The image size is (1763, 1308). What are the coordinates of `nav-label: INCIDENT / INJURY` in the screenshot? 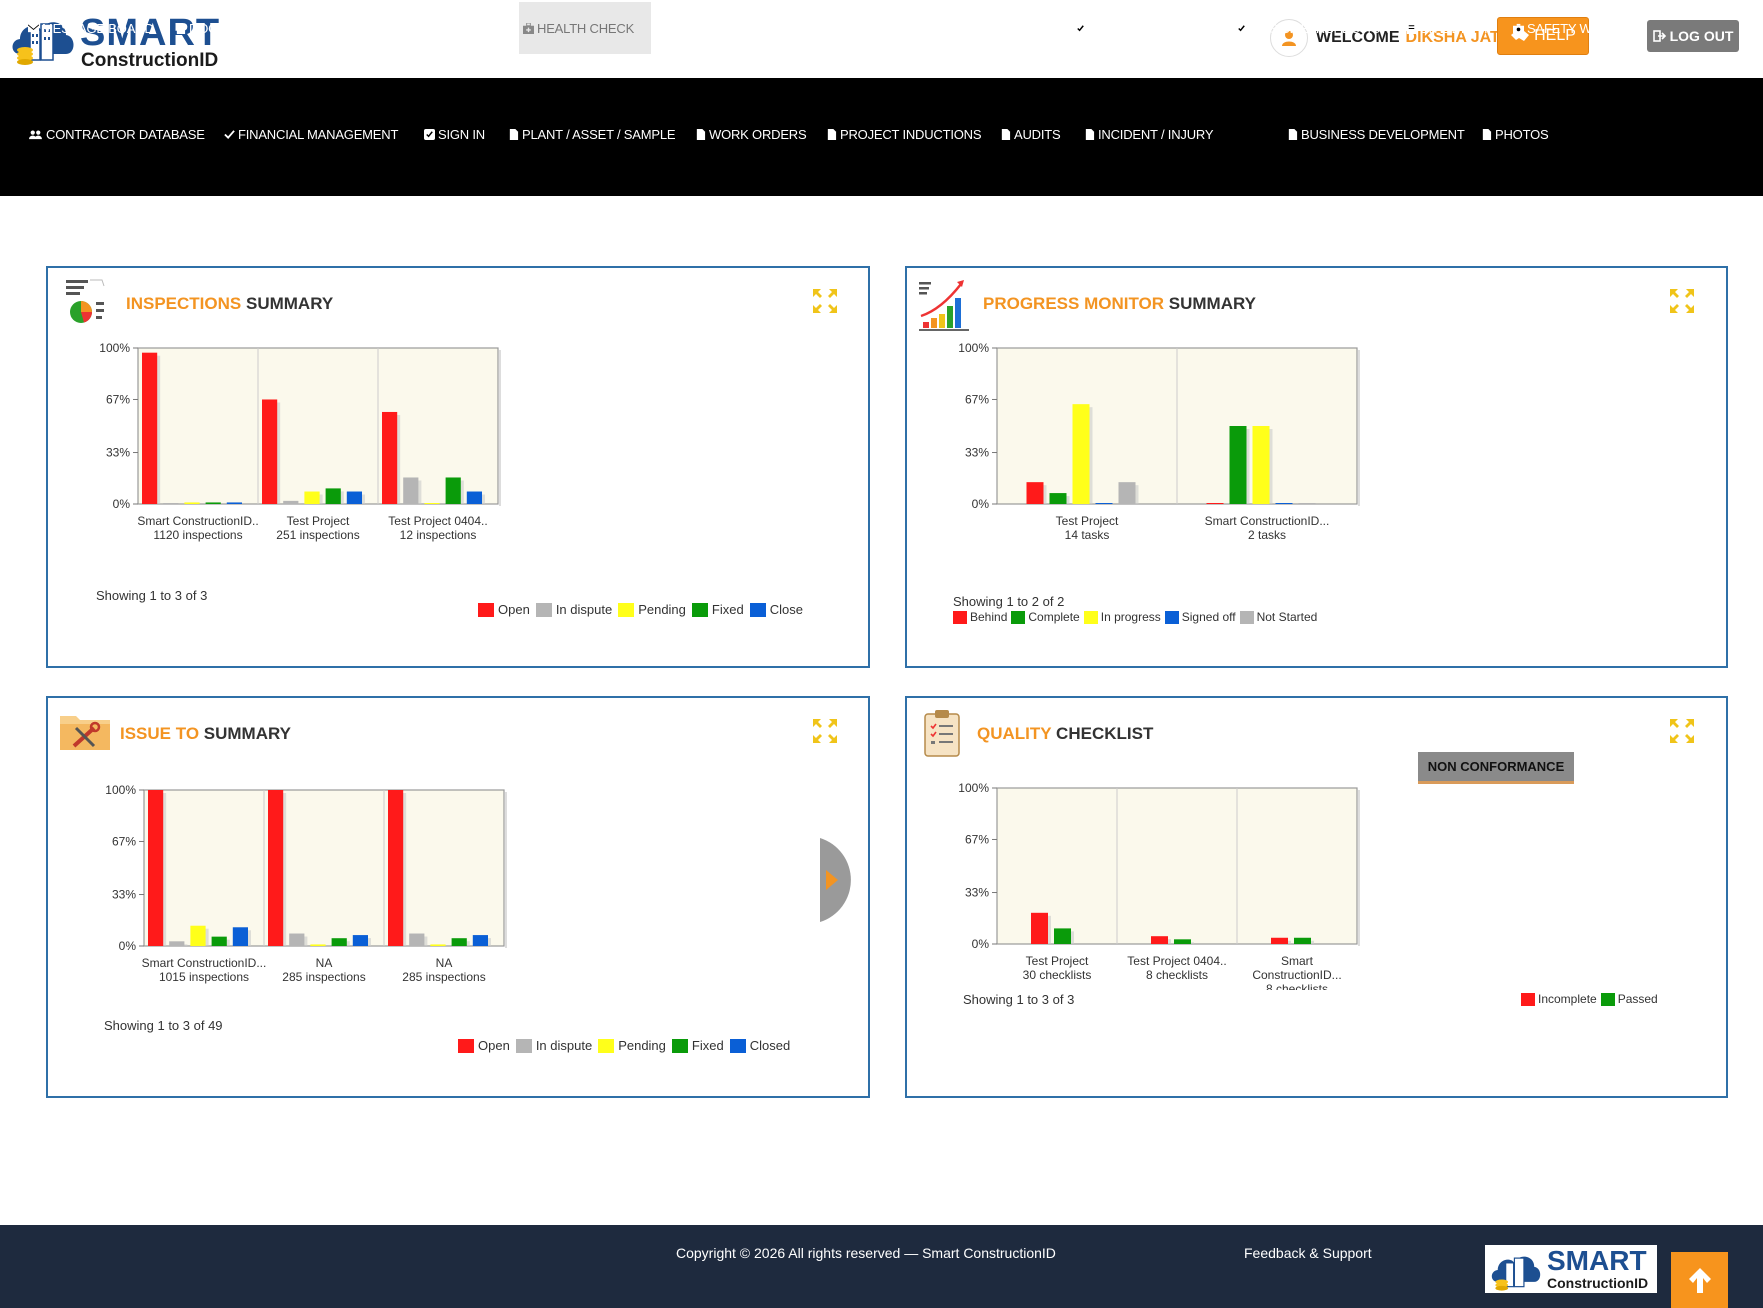 It's located at (1156, 134).